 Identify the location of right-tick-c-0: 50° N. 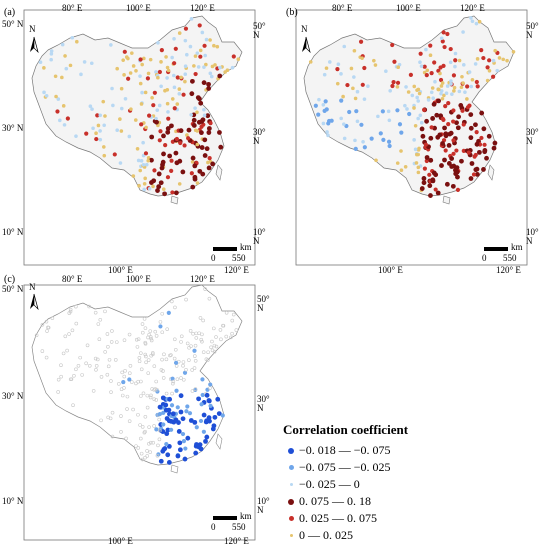
(263, 303).